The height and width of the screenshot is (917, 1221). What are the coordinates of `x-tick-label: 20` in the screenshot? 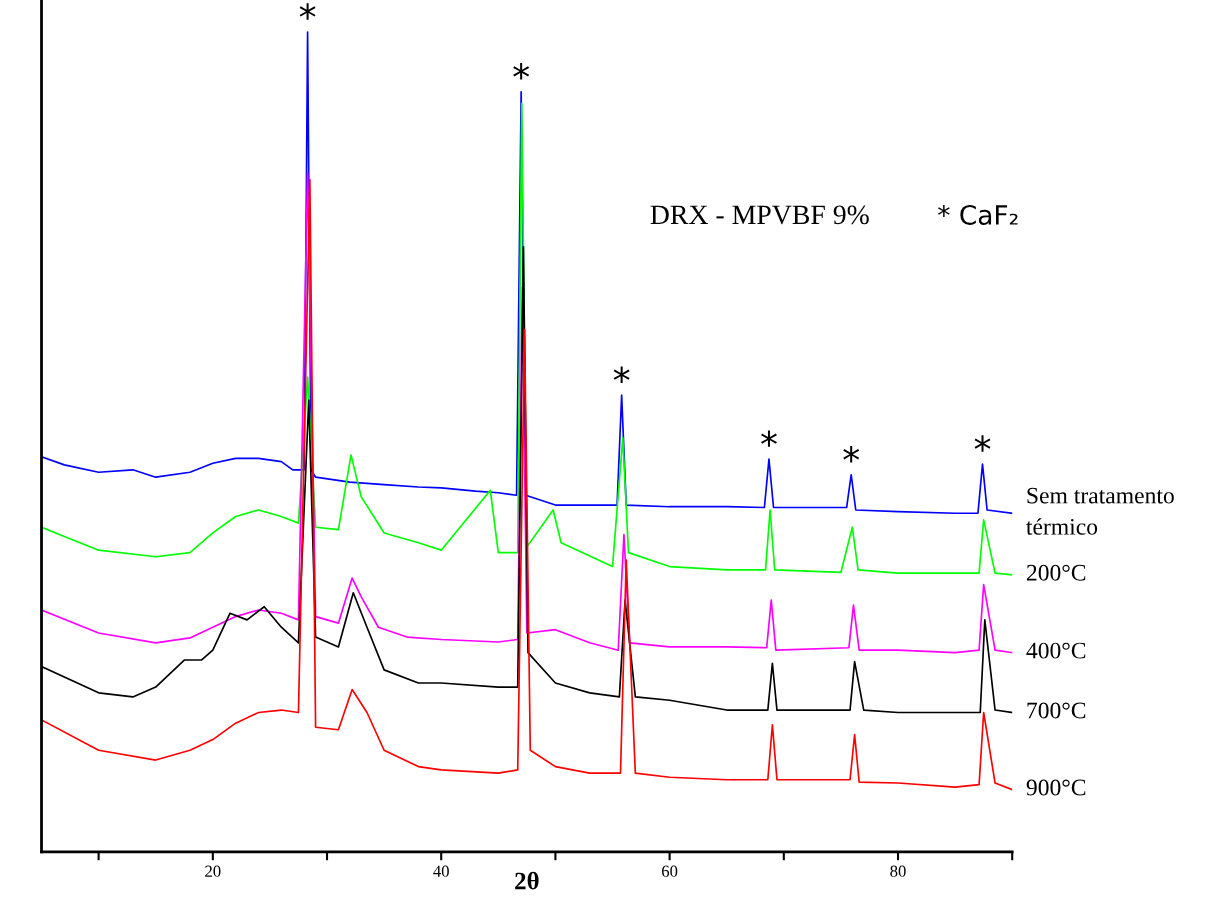 It's located at (213, 871).